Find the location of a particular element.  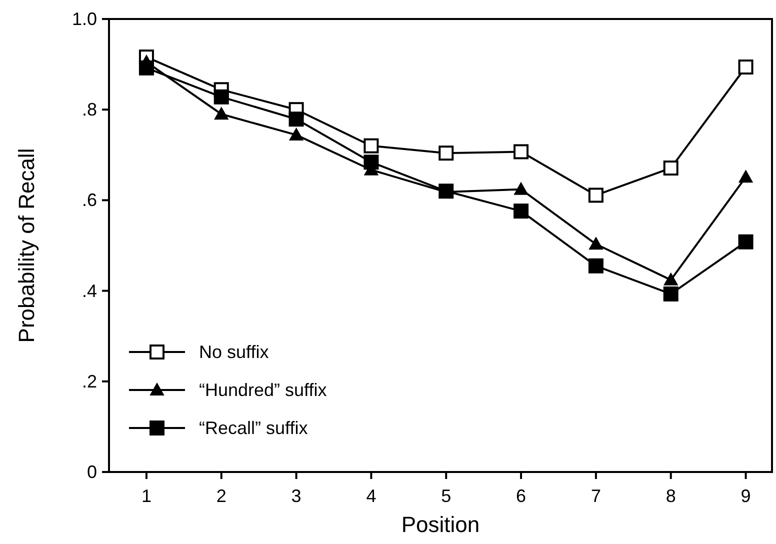

x-tick-label: 8 is located at coordinates (671, 496).